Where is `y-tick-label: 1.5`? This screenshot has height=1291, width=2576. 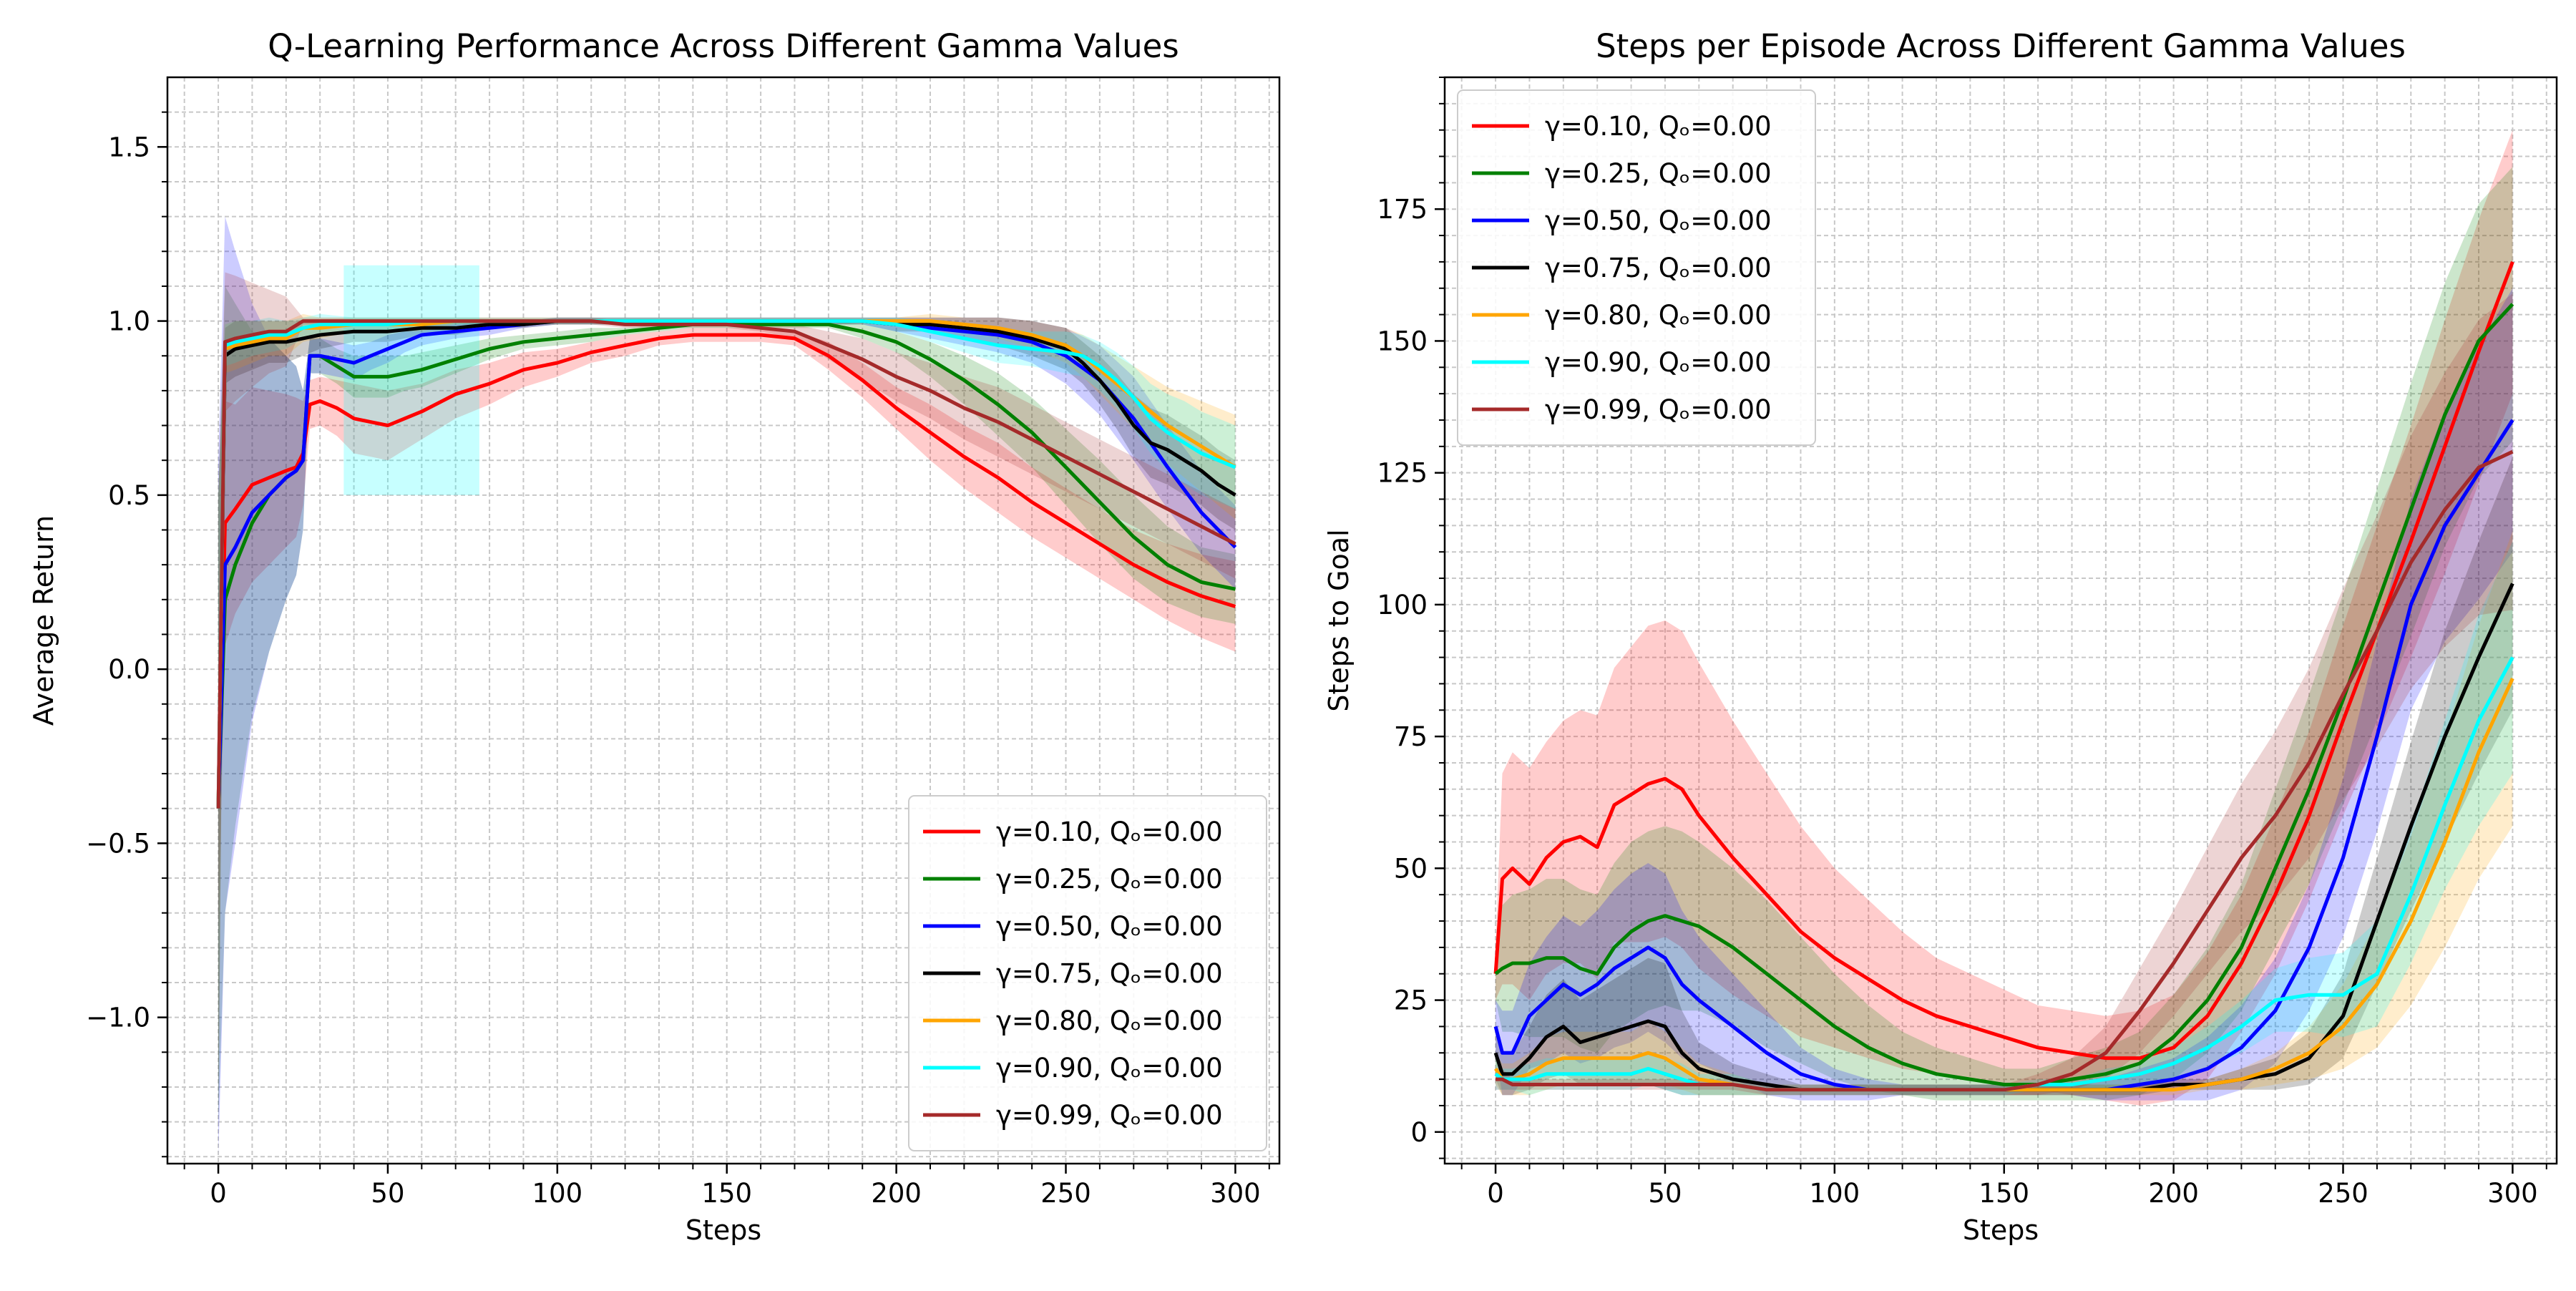
y-tick-label: 1.5 is located at coordinates (129, 147).